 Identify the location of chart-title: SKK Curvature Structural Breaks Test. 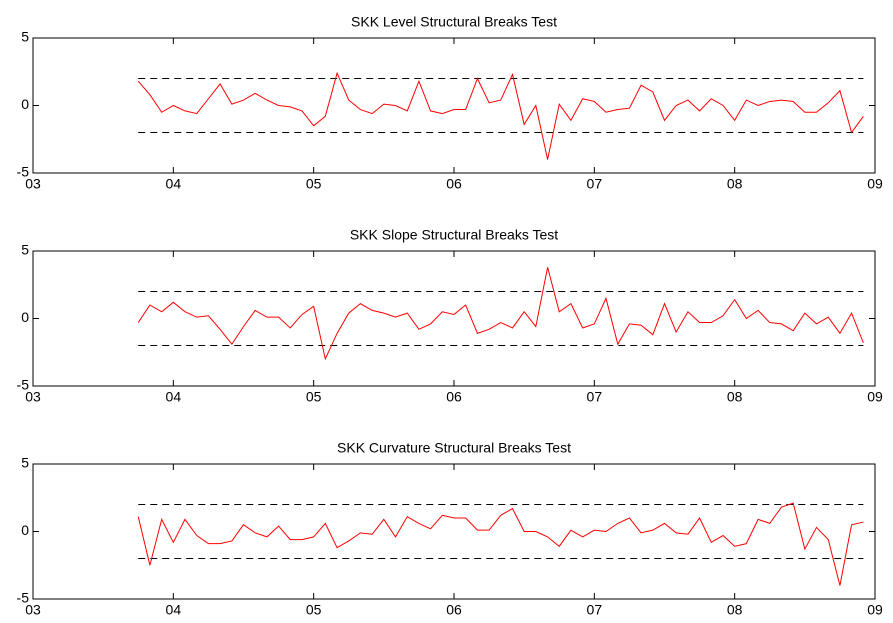
(454, 448).